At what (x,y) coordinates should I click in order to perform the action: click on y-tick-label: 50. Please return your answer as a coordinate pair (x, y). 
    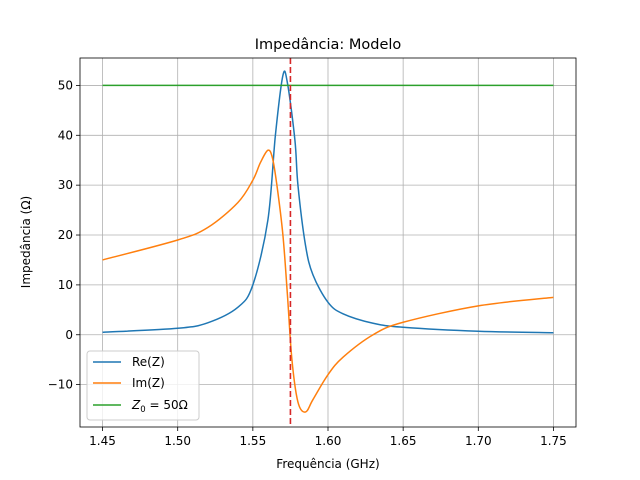
    Looking at the image, I should click on (65, 85).